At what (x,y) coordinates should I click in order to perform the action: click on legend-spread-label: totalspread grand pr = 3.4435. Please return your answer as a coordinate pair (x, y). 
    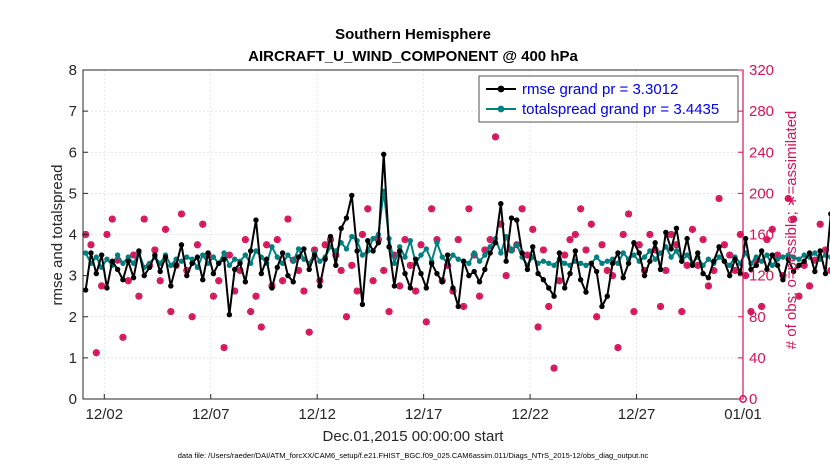
    Looking at the image, I should click on (620, 109).